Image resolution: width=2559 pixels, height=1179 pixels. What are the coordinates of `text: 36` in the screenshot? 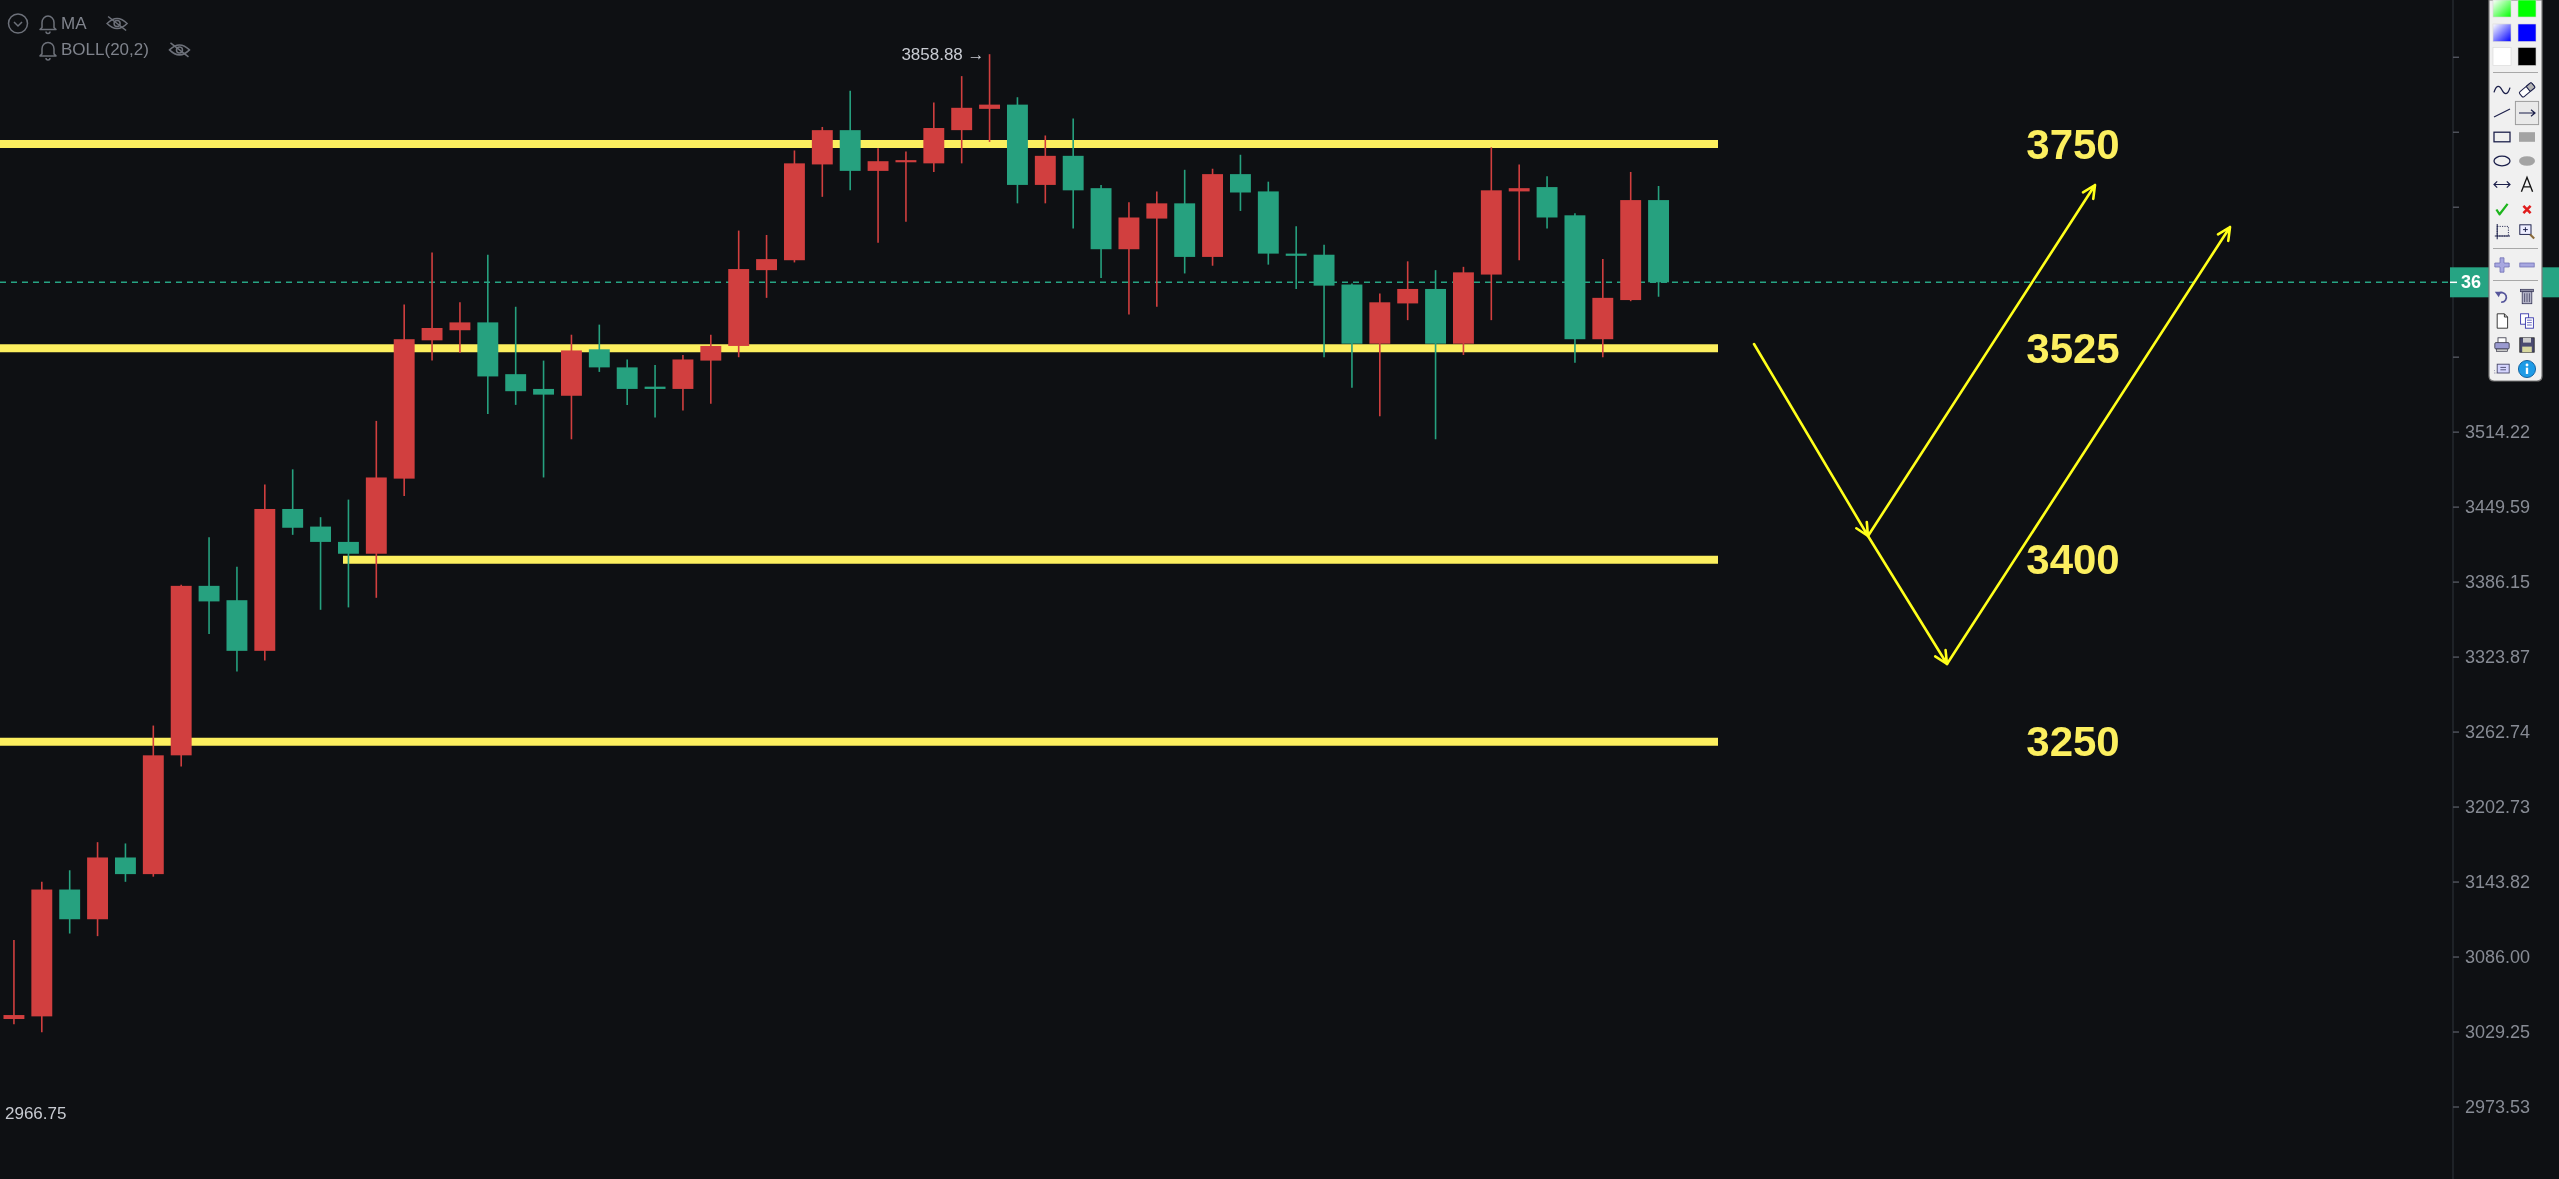 It's located at (2471, 282).